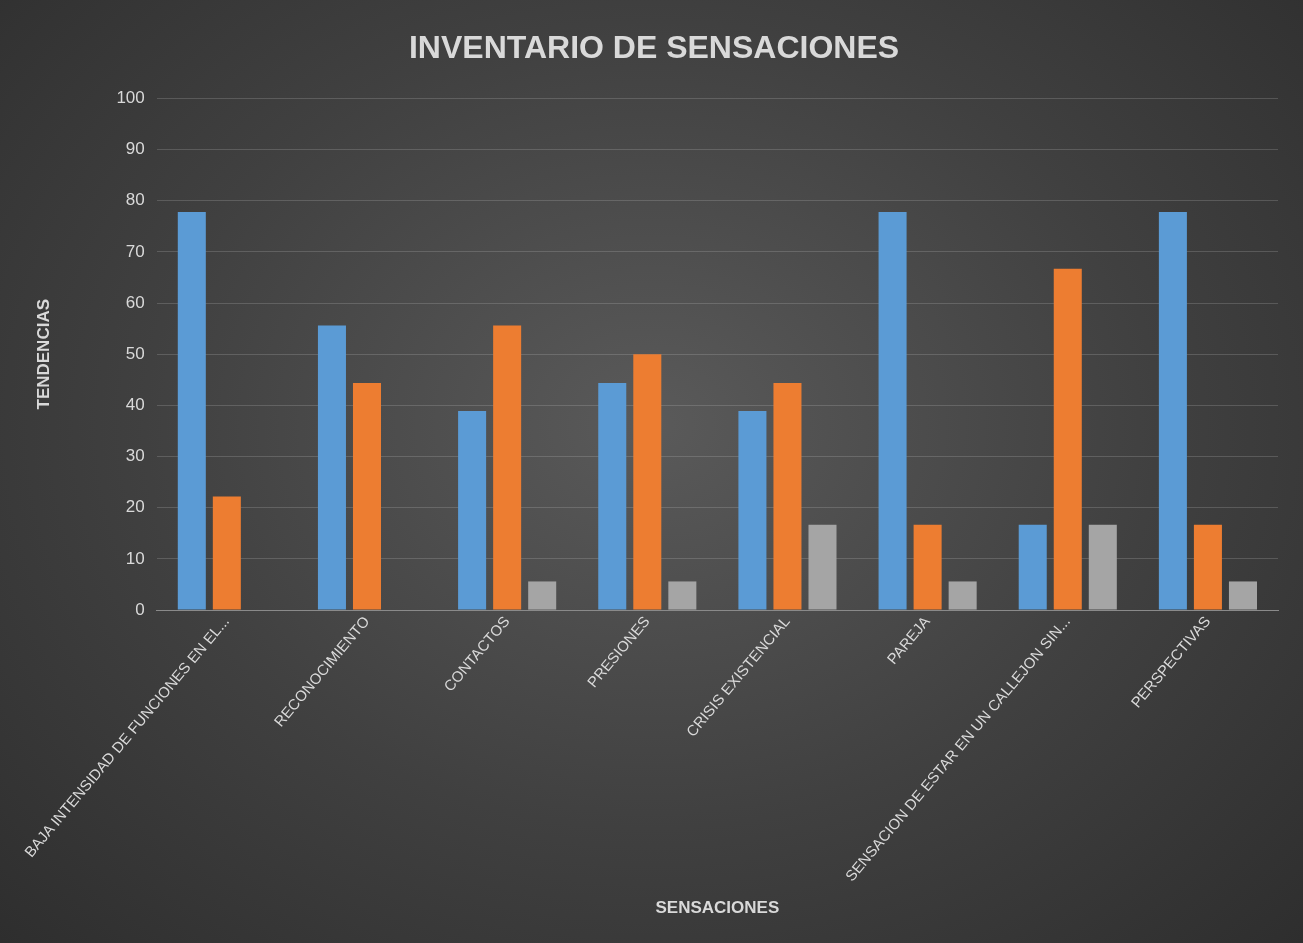  Describe the element at coordinates (135, 251) in the screenshot. I see `y-tick-label: 70` at that location.